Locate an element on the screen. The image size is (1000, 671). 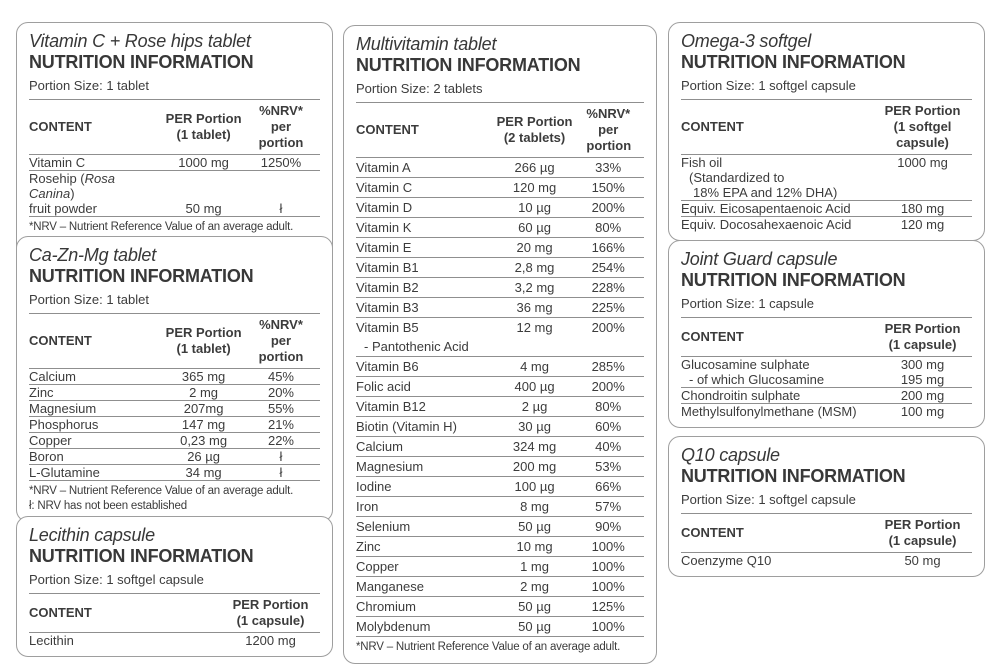
ingredient-amount: 1200 mg is located at coordinates (270, 640).